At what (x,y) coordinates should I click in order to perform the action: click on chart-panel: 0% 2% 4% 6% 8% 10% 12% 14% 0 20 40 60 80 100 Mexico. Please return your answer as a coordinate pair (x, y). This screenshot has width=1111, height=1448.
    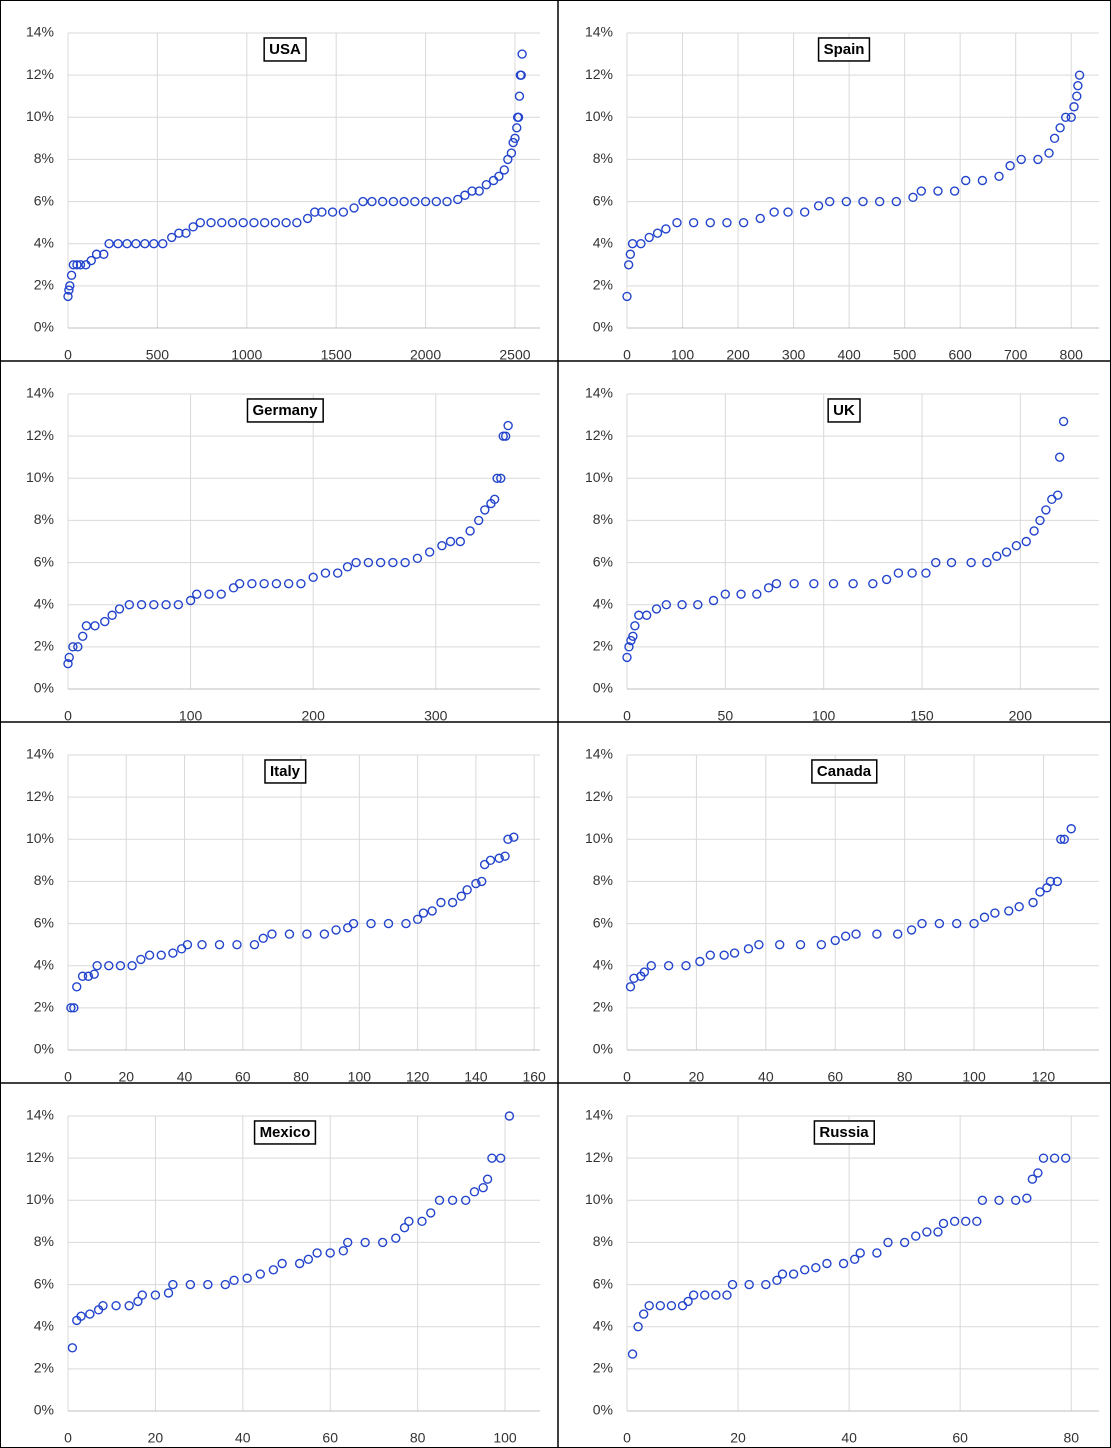
    Looking at the image, I should click on (283, 1276).